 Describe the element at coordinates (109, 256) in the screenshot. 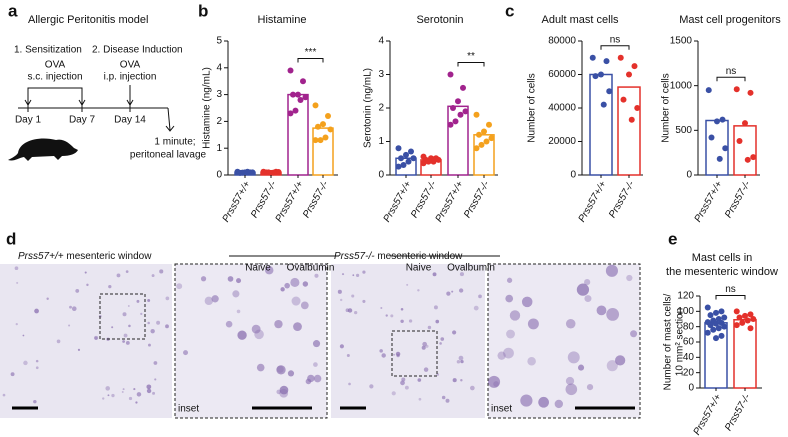

I see `micrograph-title: mesenteric window` at that location.